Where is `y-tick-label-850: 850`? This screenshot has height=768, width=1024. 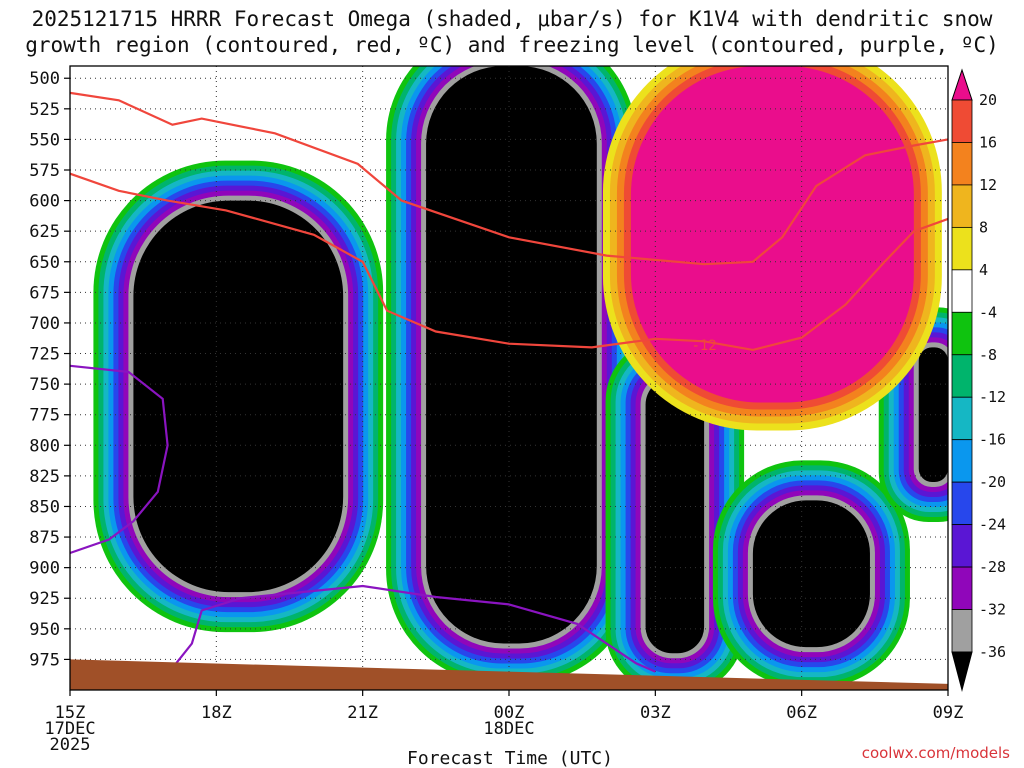 y-tick-label-850: 850 is located at coordinates (44, 507).